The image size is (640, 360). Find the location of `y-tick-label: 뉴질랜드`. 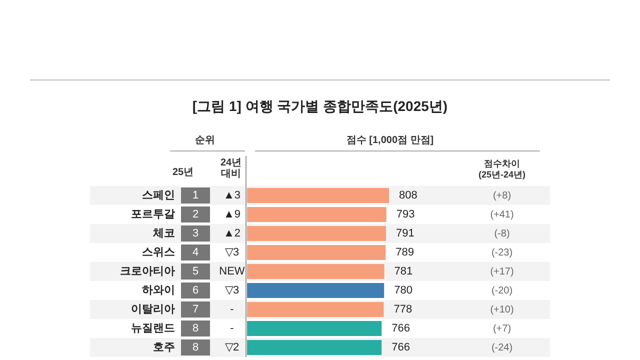

y-tick-label: 뉴질랜드 is located at coordinates (153, 328).